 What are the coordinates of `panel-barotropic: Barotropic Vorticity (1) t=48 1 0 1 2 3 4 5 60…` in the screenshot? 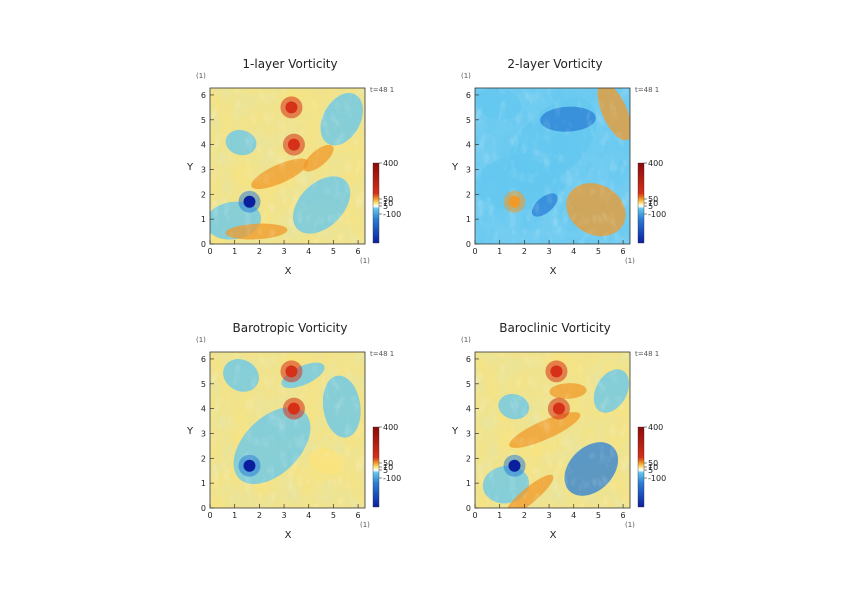 It's located at (293, 431).